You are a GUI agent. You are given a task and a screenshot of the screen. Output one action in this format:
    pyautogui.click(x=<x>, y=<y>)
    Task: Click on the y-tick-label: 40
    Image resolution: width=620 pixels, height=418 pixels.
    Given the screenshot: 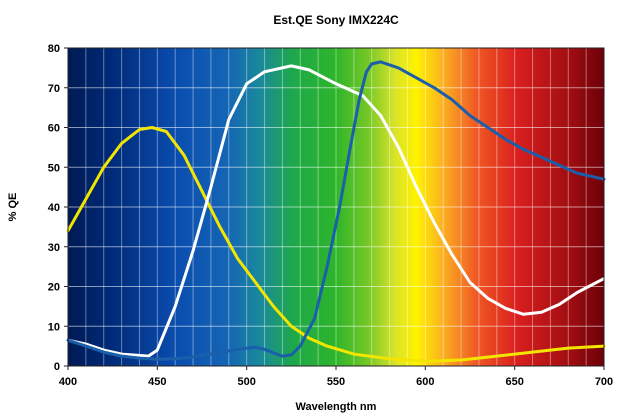 What is the action you would take?
    pyautogui.click(x=54, y=208)
    